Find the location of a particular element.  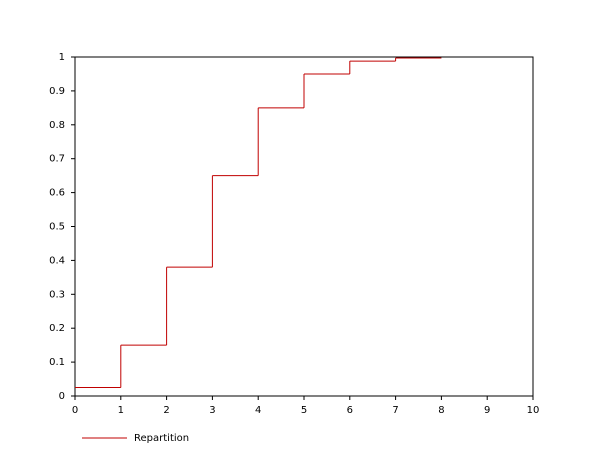

y-tick-label: 0 is located at coordinates (62, 396).